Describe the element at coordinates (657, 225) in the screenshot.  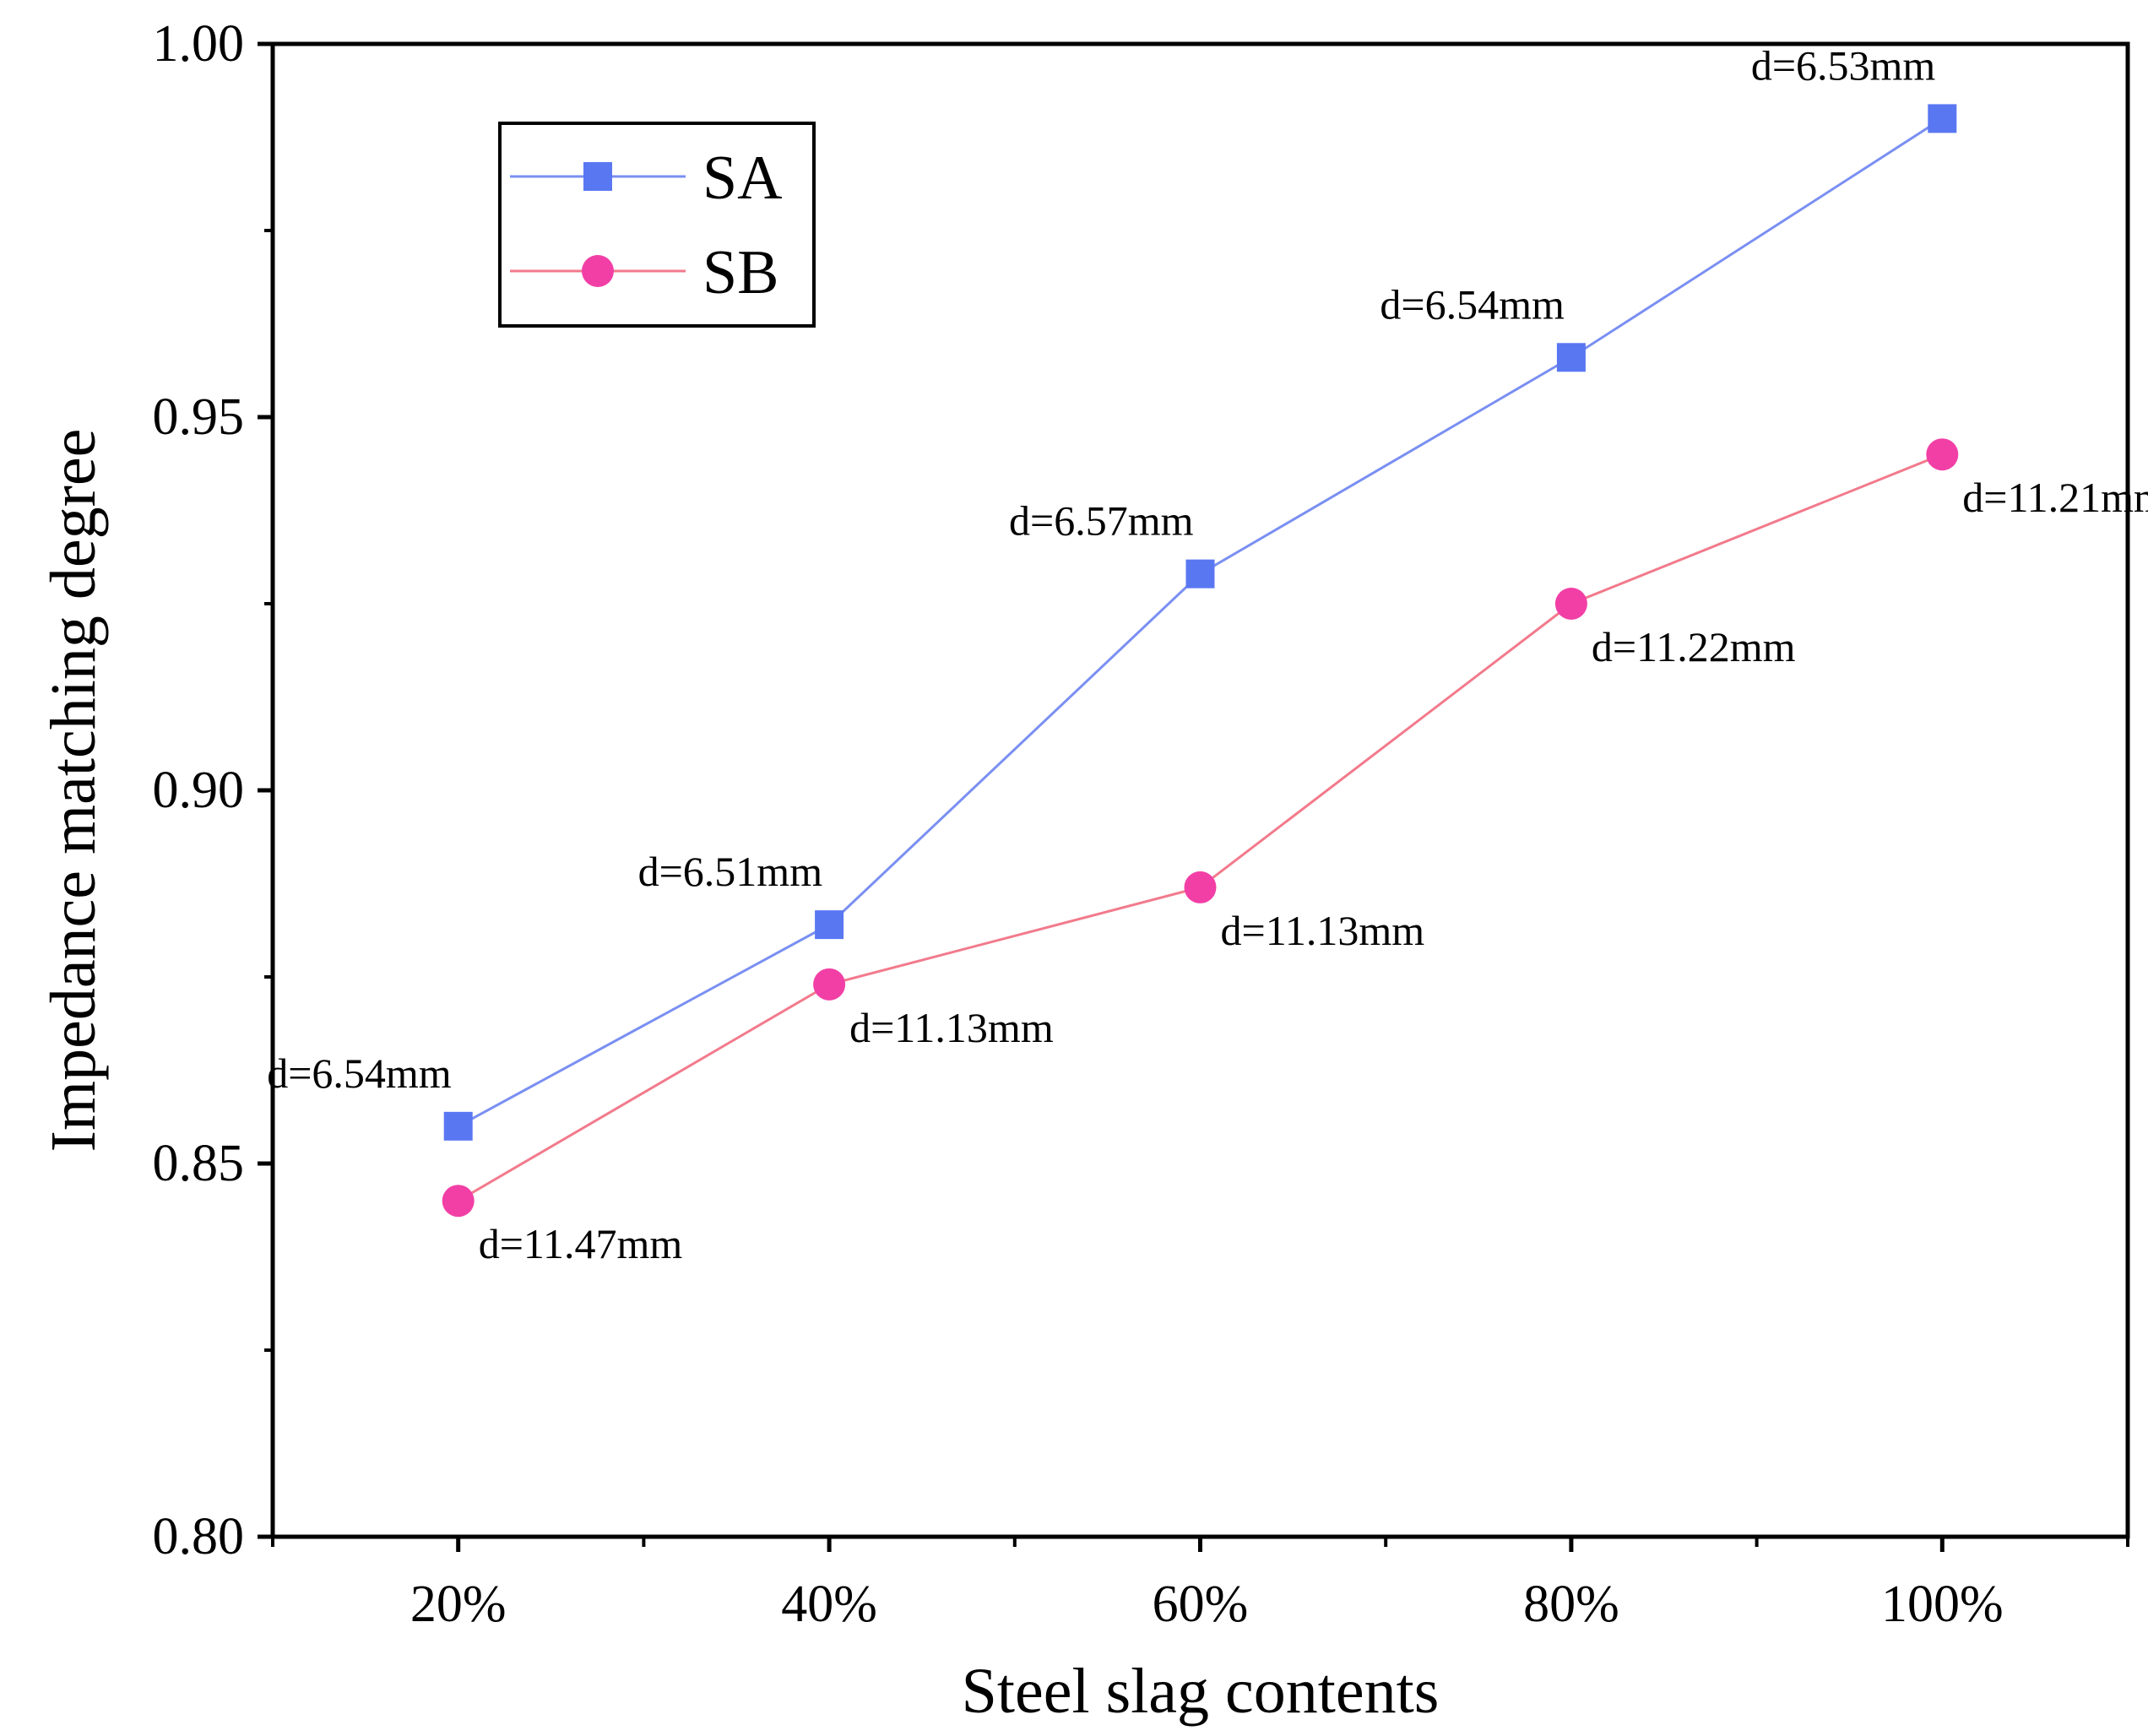
I see `legend-box` at that location.